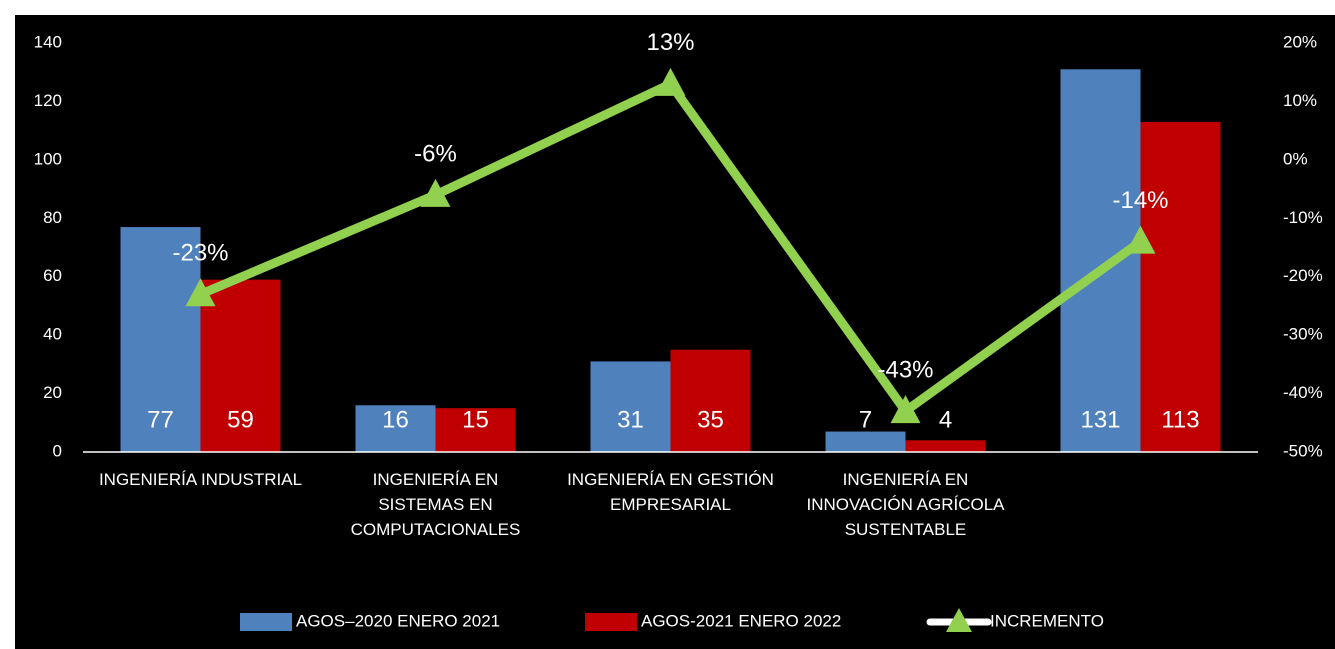  Describe the element at coordinates (52, 334) in the screenshot. I see `y-tick-label: 40` at that location.